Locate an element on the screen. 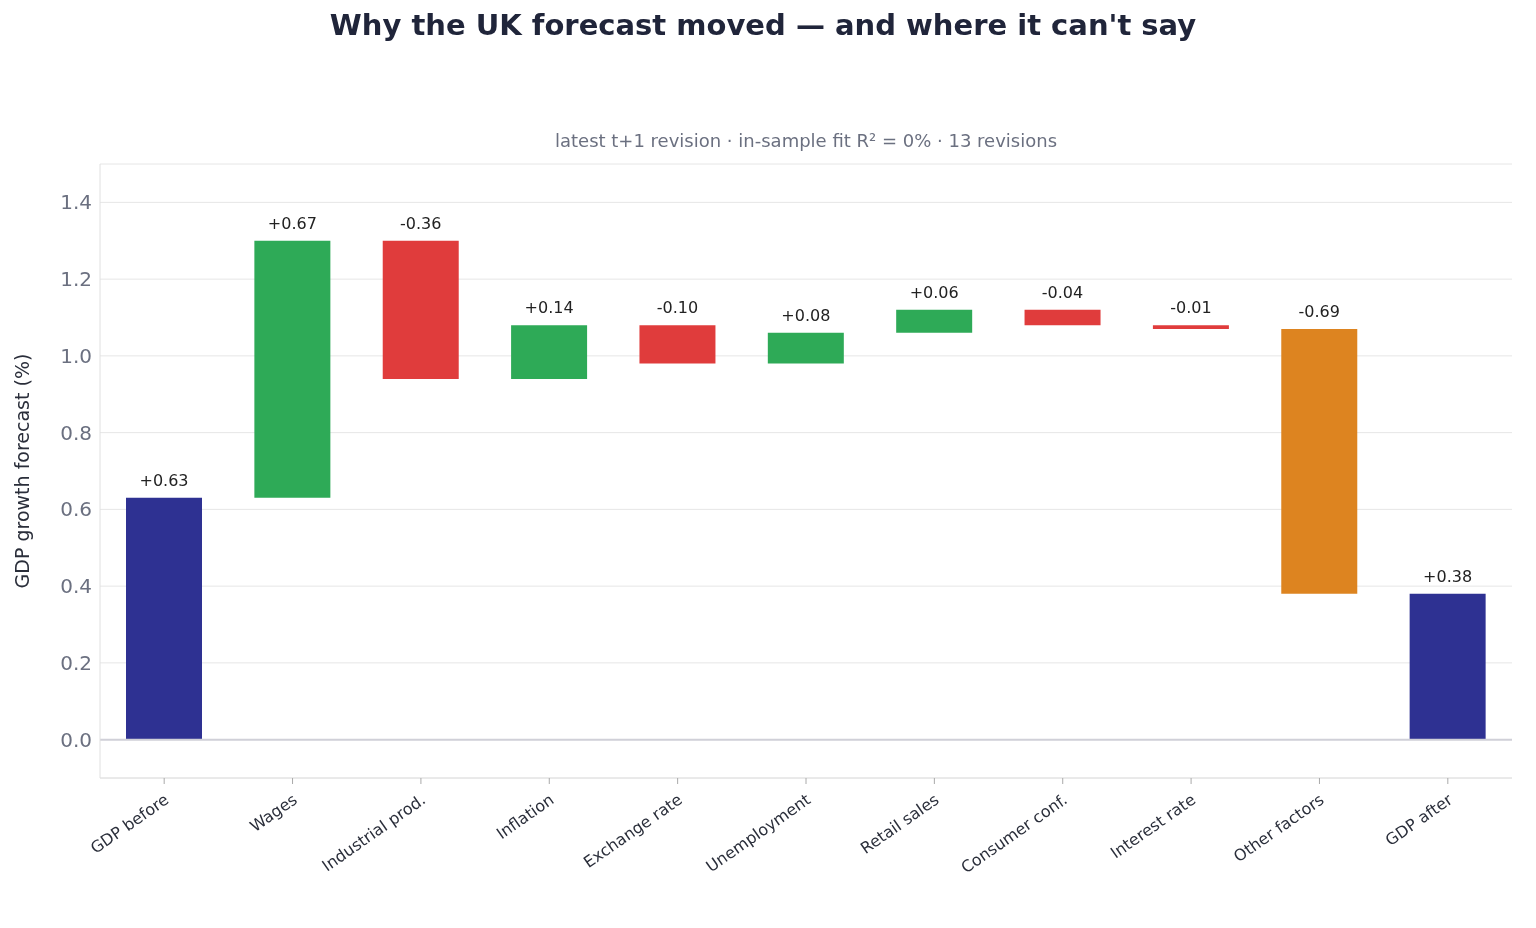 The height and width of the screenshot is (928, 1536). y-tick-label: 0.4 is located at coordinates (76, 586).